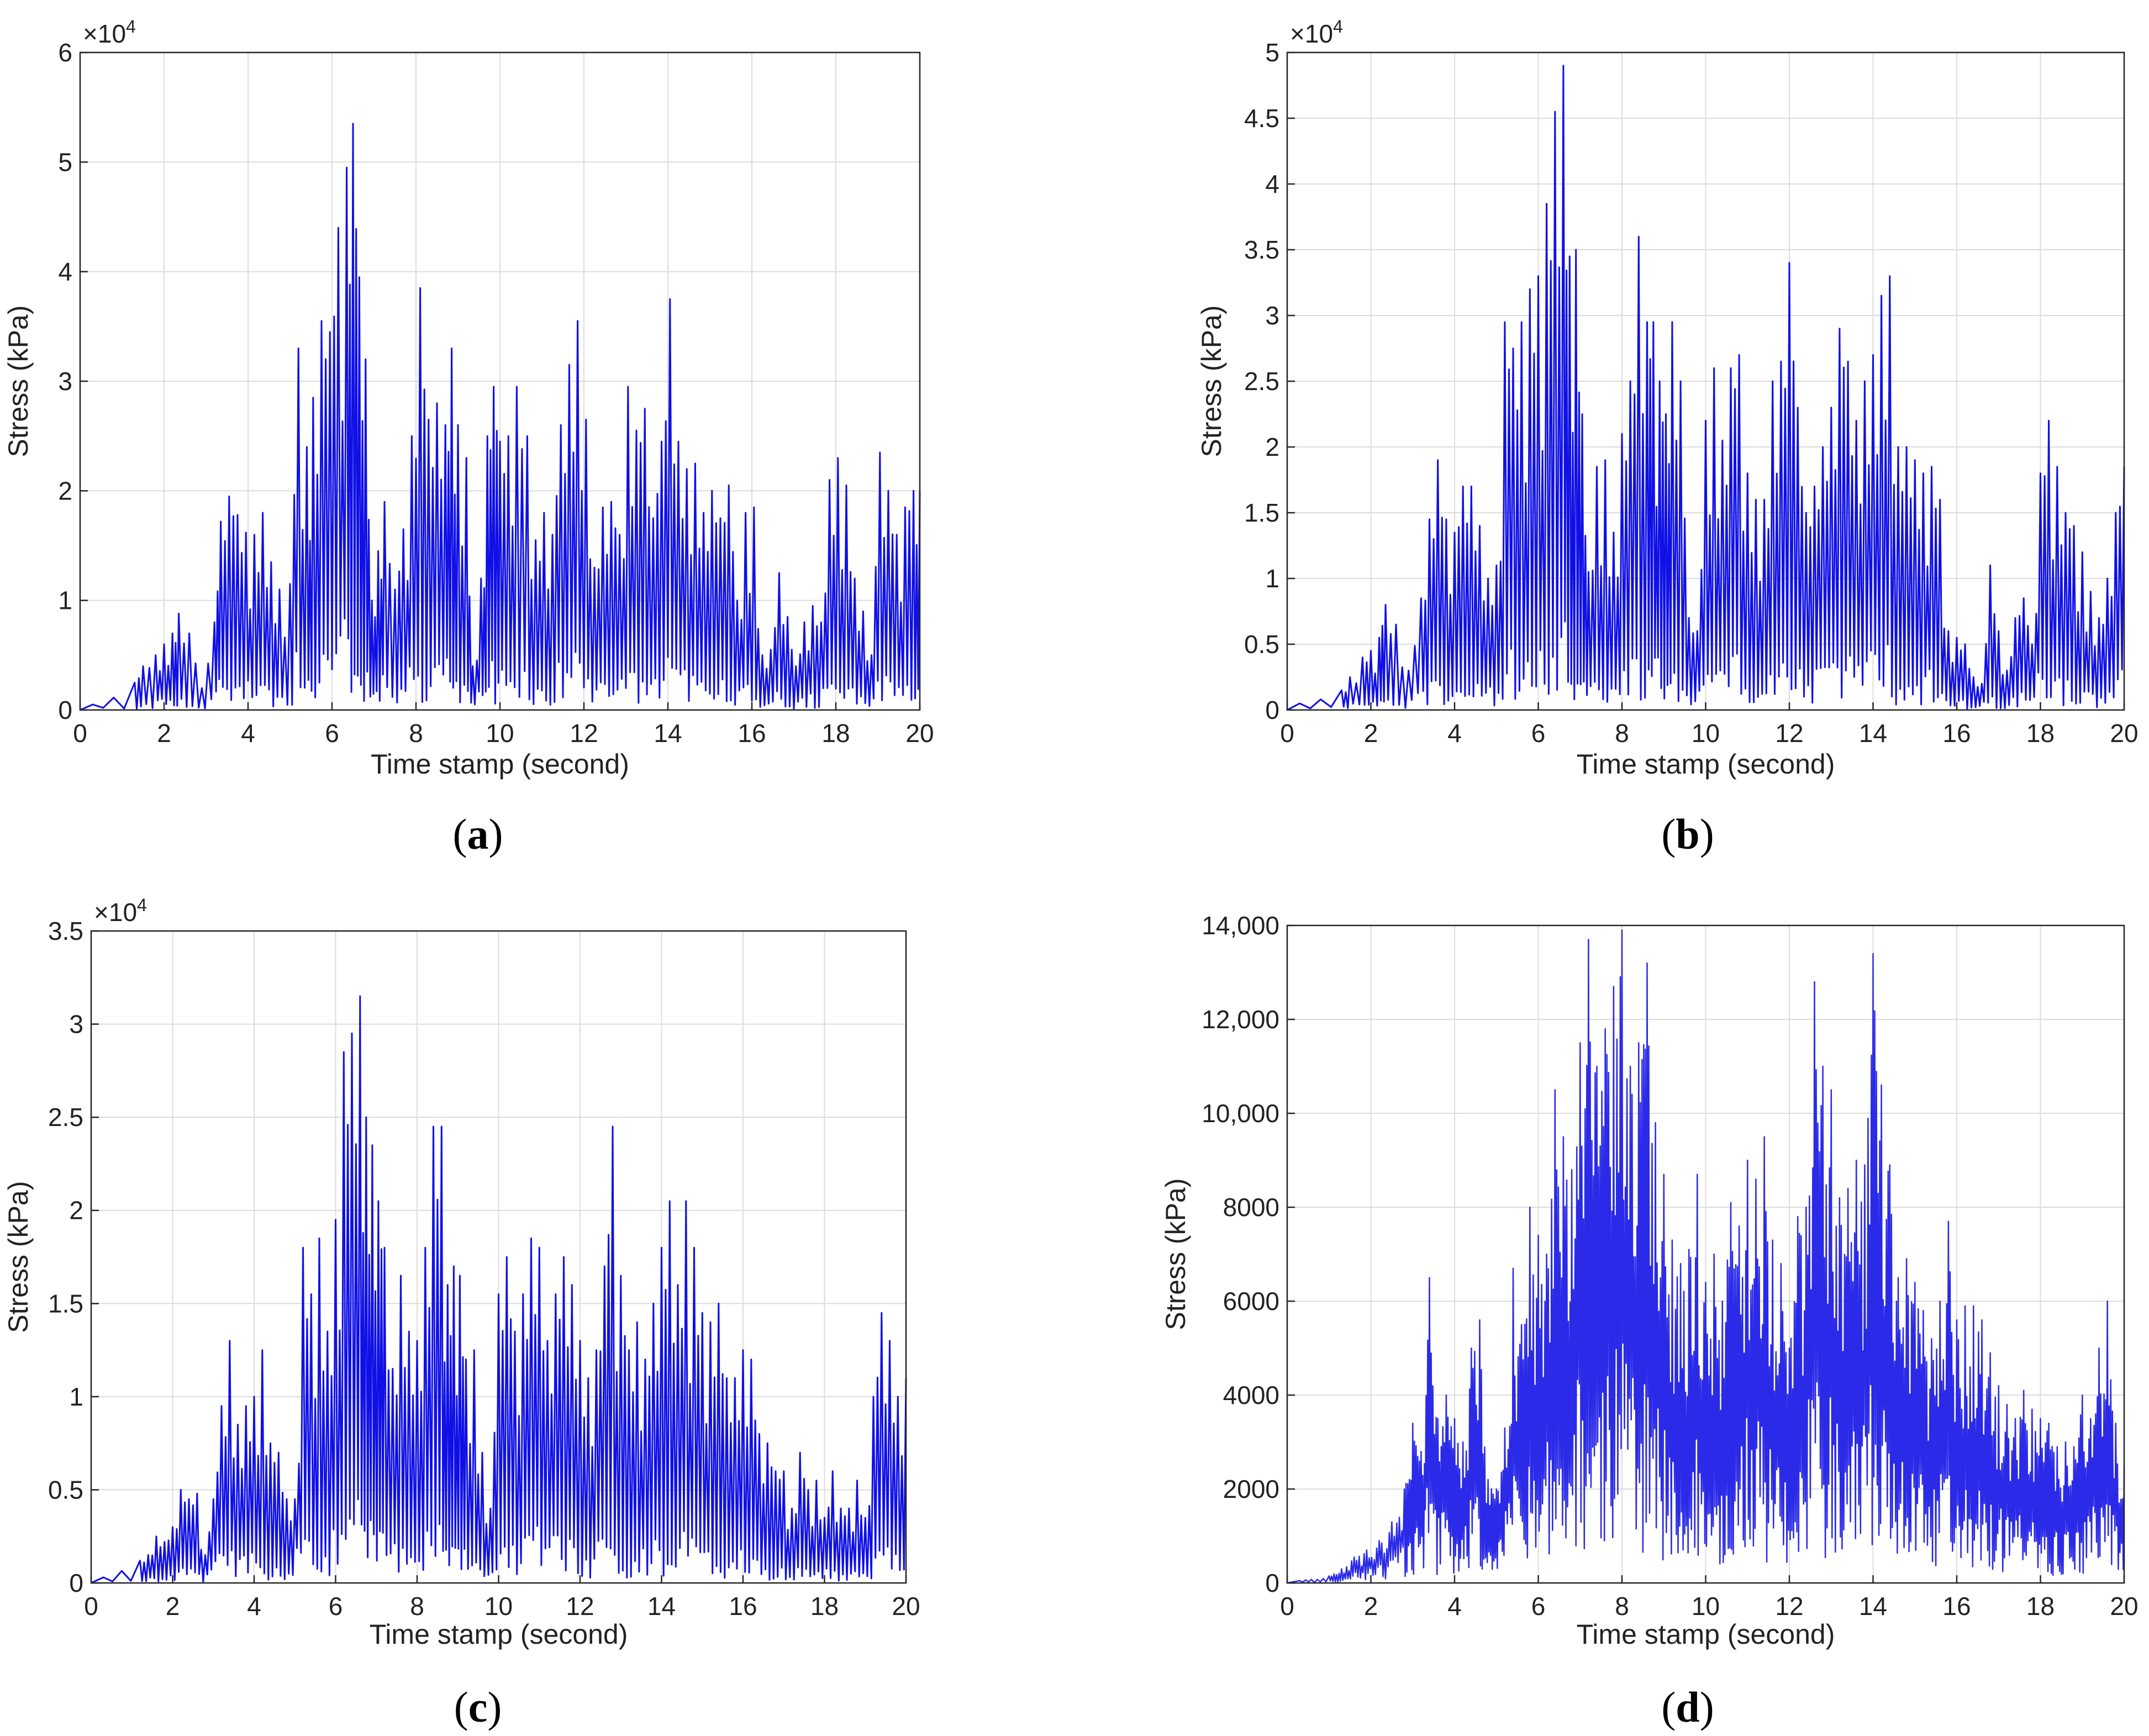 The width and height of the screenshot is (2149, 1736). I want to click on y-tick-label: 14,000, so click(1240, 925).